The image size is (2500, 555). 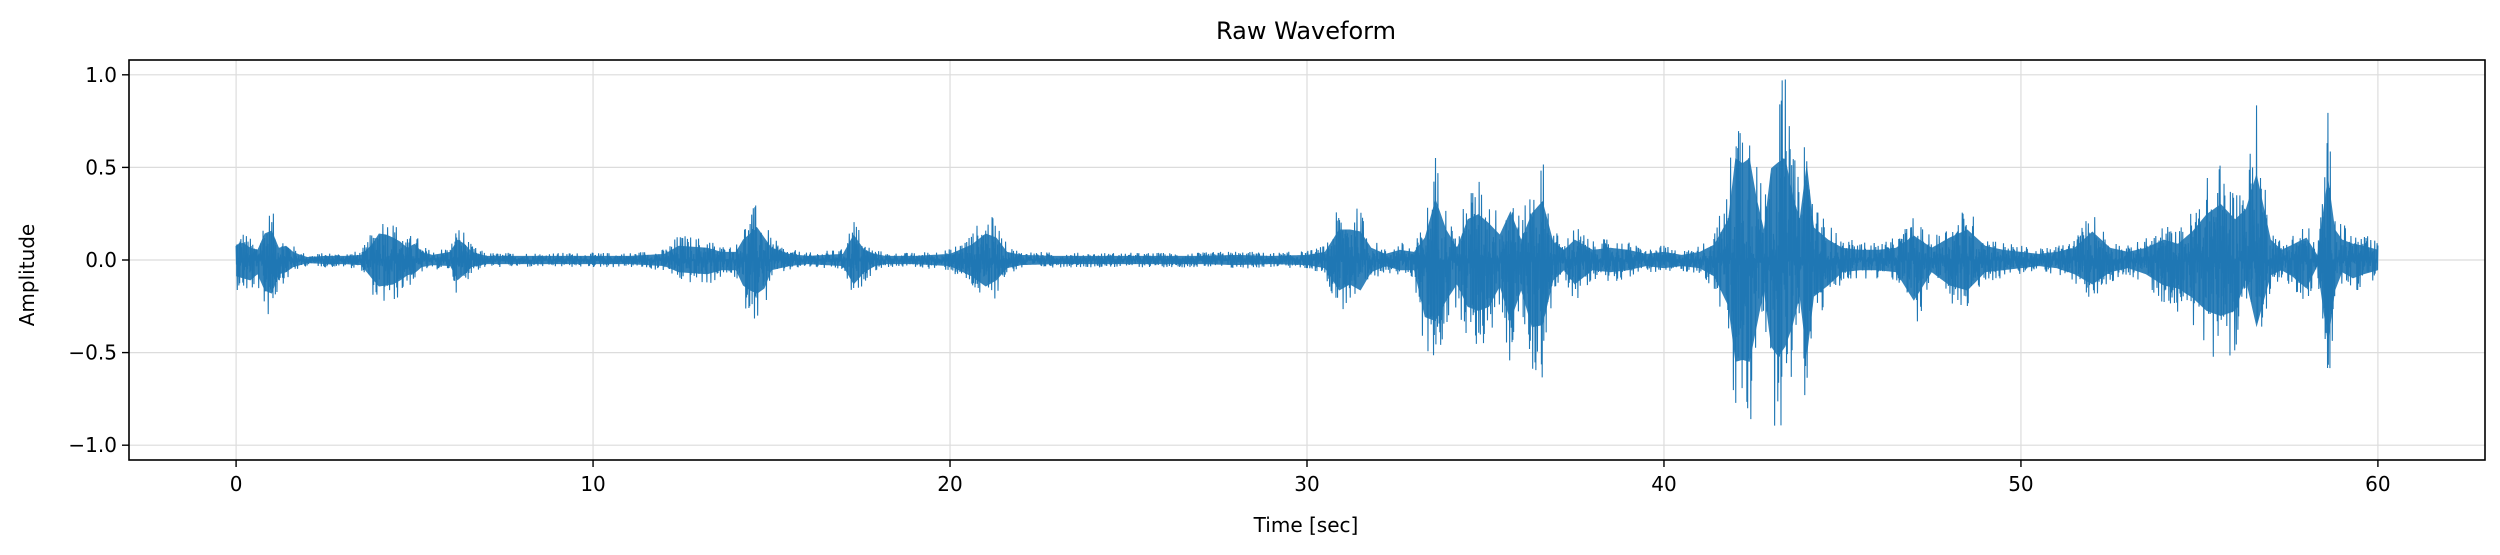 What do you see at coordinates (1663, 484) in the screenshot?
I see `x-tick-label: 40` at bounding box center [1663, 484].